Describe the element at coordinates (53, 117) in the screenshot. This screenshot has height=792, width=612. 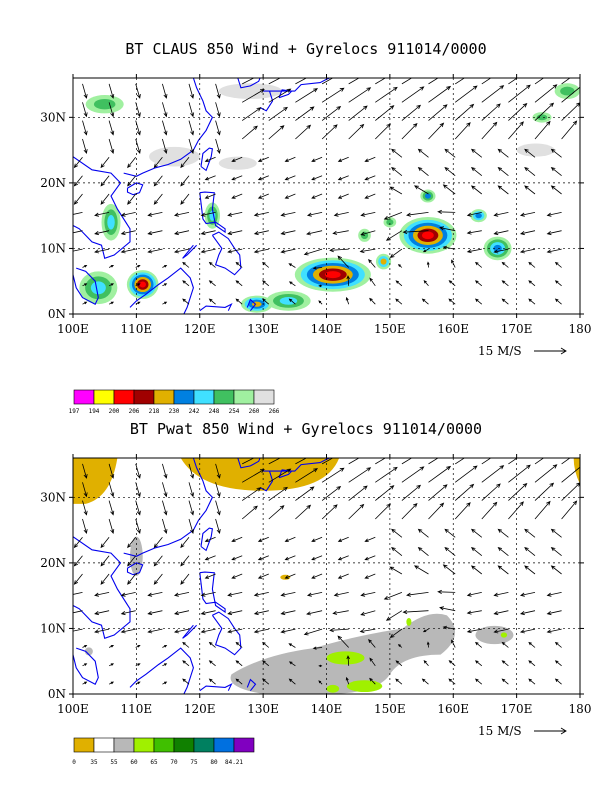
I see `y-tick-label: 30N` at that location.